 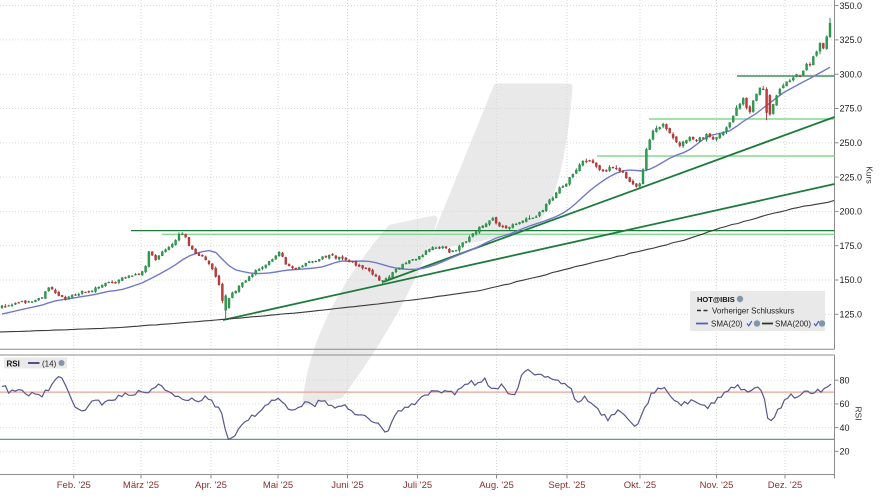 What do you see at coordinates (845, 428) in the screenshot?
I see `svg-text: 40` at bounding box center [845, 428].